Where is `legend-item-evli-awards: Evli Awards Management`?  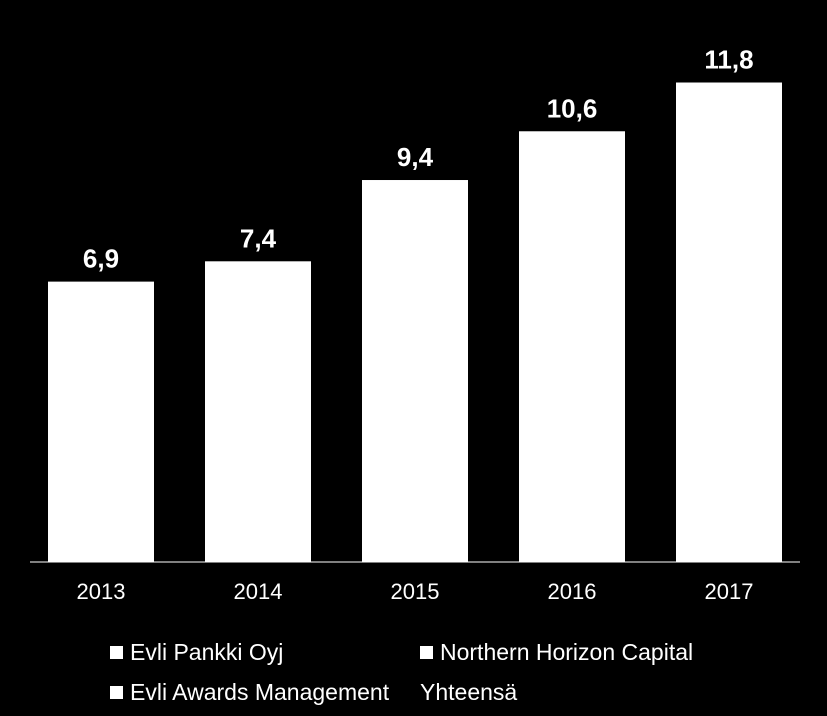 legend-item-evli-awards: Evli Awards Management is located at coordinates (265, 692).